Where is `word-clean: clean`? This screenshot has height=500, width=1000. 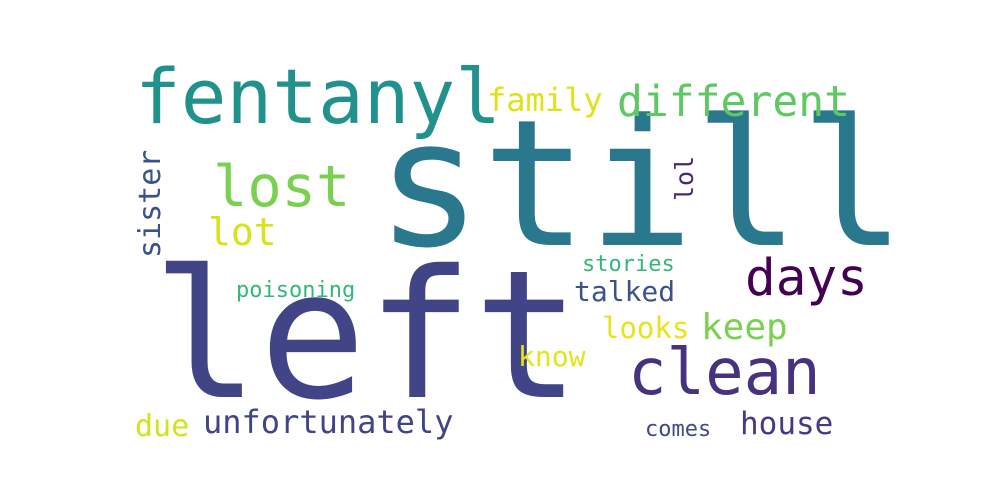
word-clean: clean is located at coordinates (724, 373).